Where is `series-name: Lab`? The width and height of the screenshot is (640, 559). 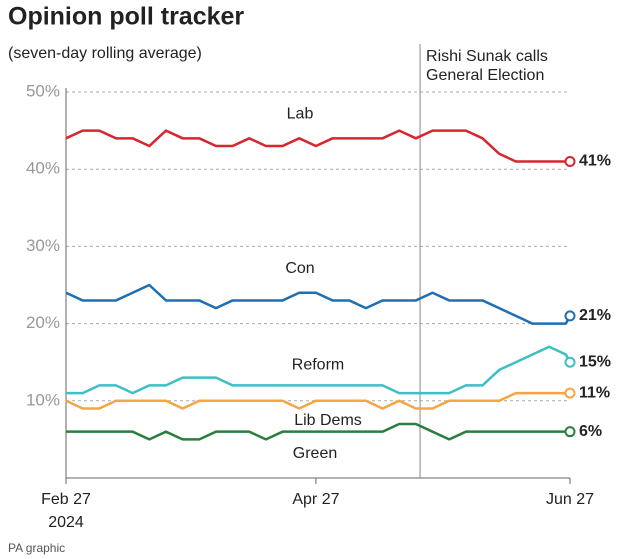 series-name: Lab is located at coordinates (300, 114).